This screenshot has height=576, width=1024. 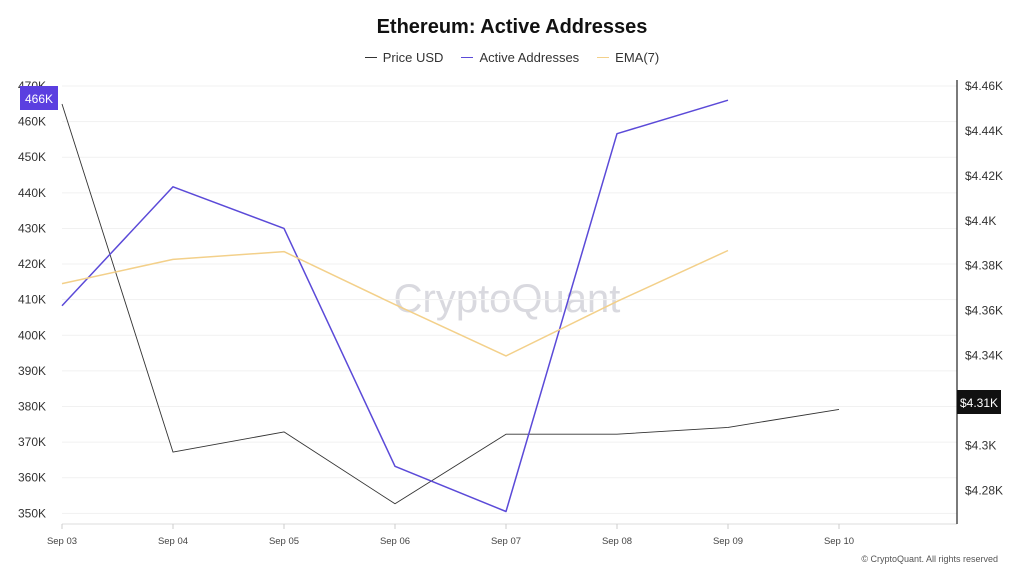 What do you see at coordinates (32, 122) in the screenshot?
I see `left-tick-label: 460K` at bounding box center [32, 122].